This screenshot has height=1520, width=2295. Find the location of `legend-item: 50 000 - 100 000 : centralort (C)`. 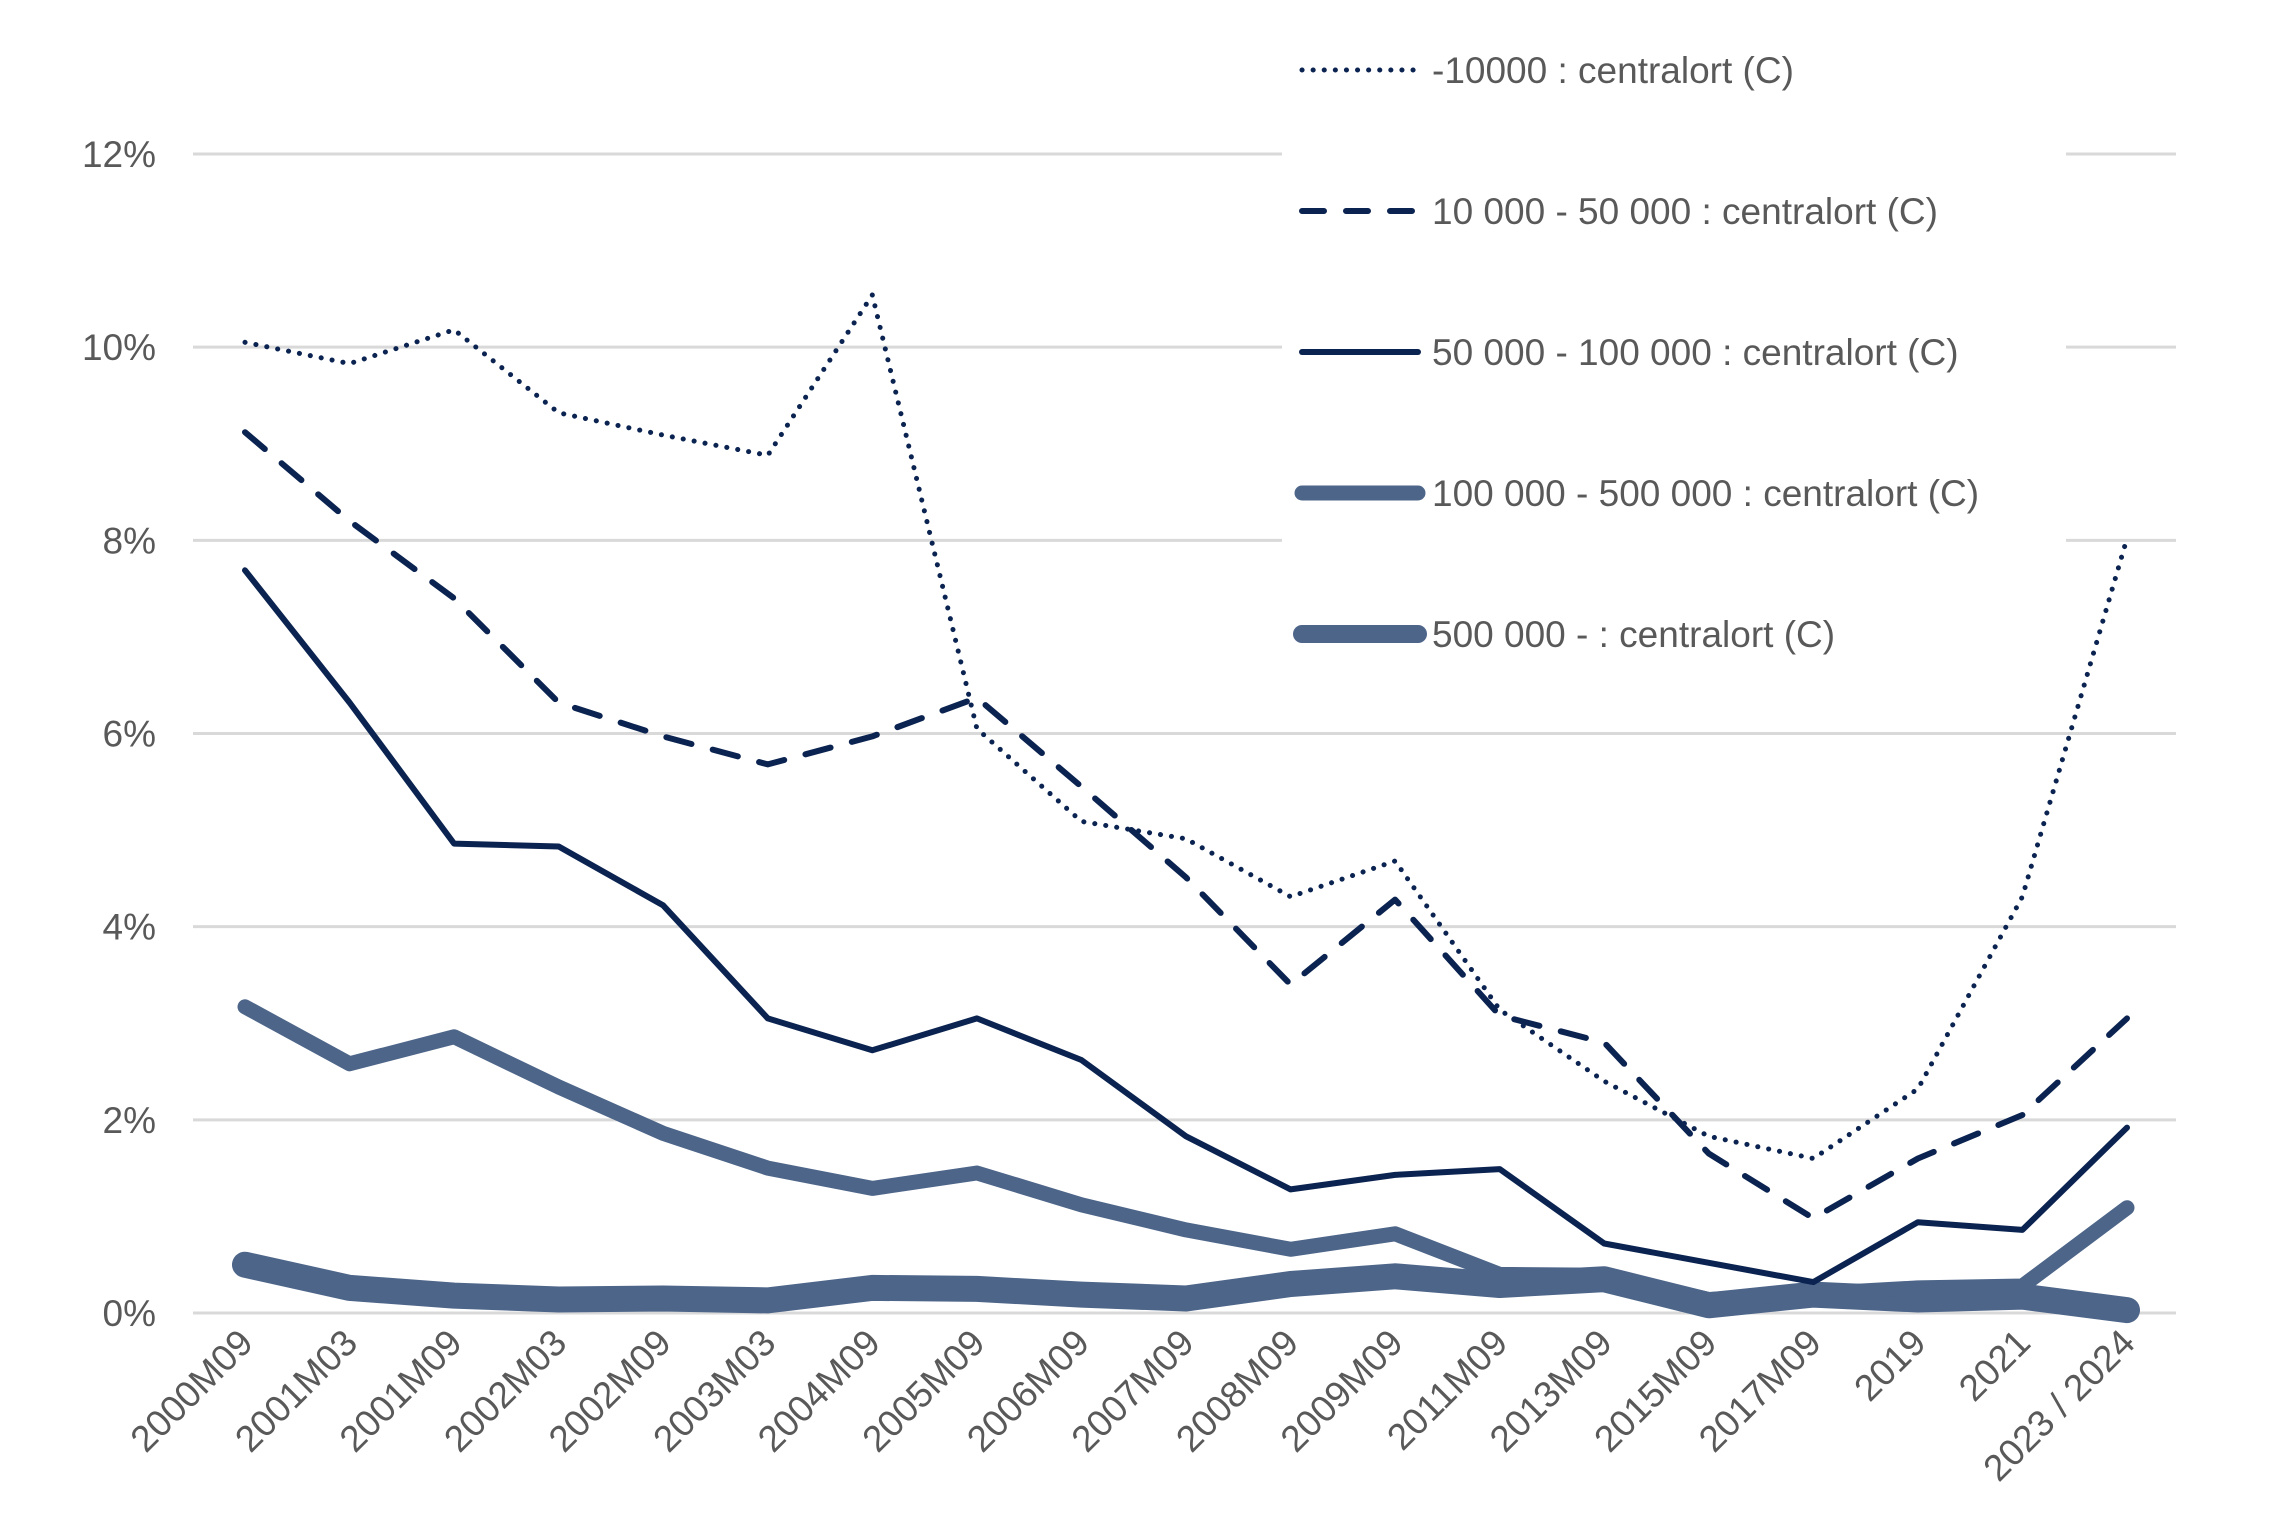

legend-item: 50 000 - 100 000 : centralort (C) is located at coordinates (1629, 352).